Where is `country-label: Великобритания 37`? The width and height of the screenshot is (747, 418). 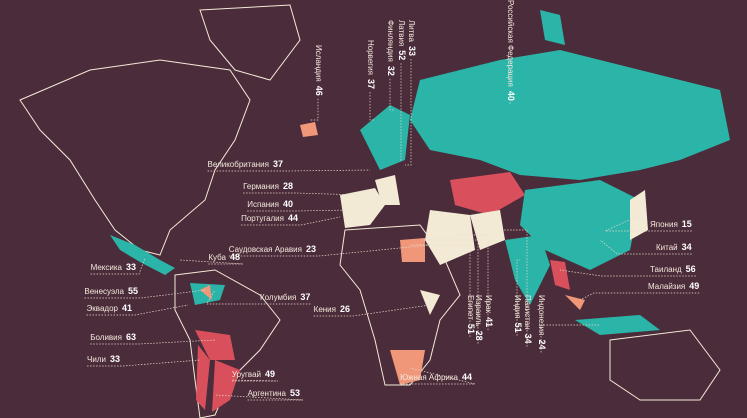
country-label: Великобритания 37 is located at coordinates (245, 164).